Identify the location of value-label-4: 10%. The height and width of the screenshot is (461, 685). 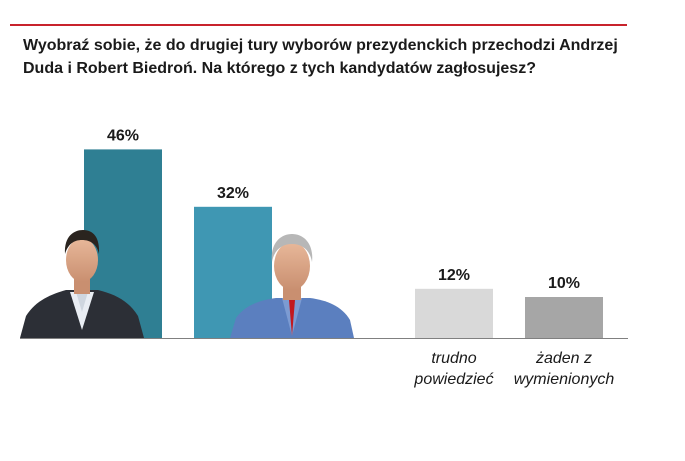
(564, 283).